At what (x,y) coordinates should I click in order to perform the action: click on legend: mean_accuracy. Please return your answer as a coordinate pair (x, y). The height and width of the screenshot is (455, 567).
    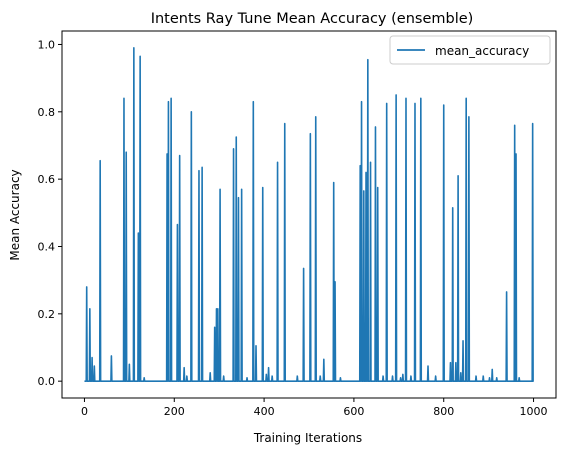
    Looking at the image, I should click on (470, 50).